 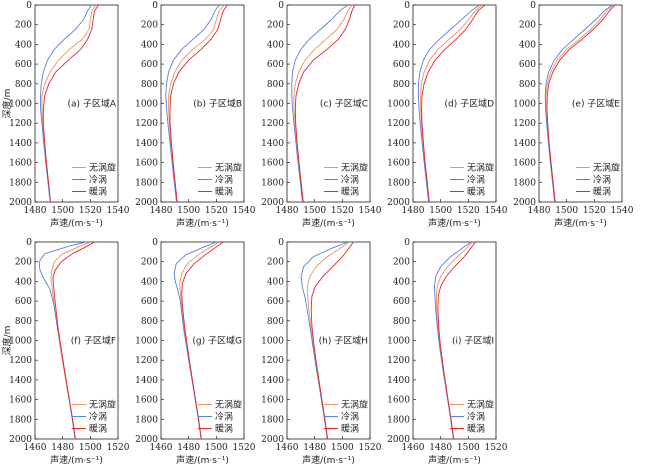 What do you see at coordinates (93, 341) in the screenshot?
I see `panel-title: (f) 子区域F` at bounding box center [93, 341].